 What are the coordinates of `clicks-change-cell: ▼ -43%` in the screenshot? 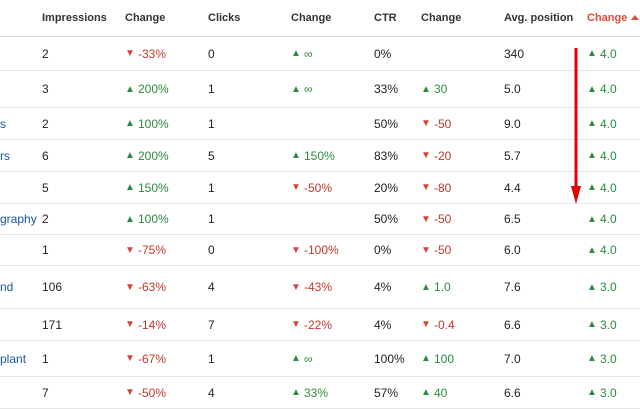 It's located at (311, 287).